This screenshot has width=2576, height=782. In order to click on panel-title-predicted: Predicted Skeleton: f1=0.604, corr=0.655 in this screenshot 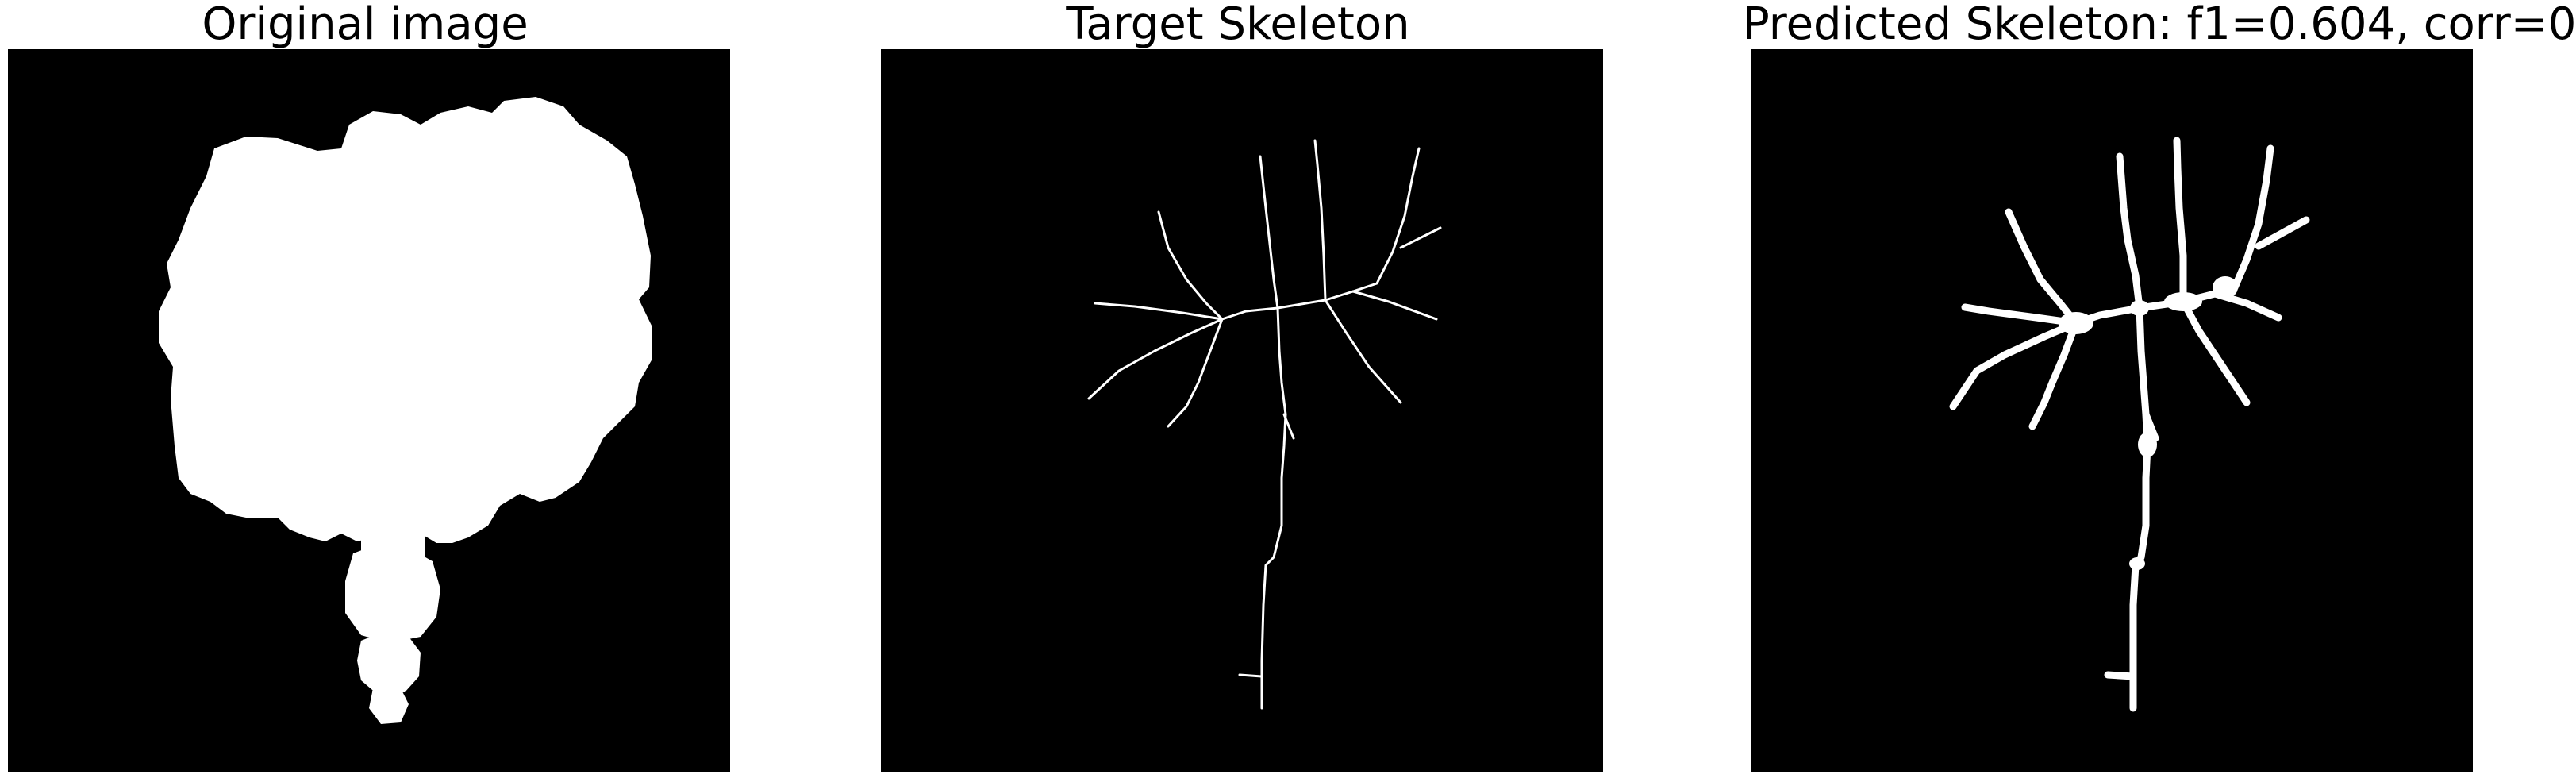, I will do `click(2159, 25)`.